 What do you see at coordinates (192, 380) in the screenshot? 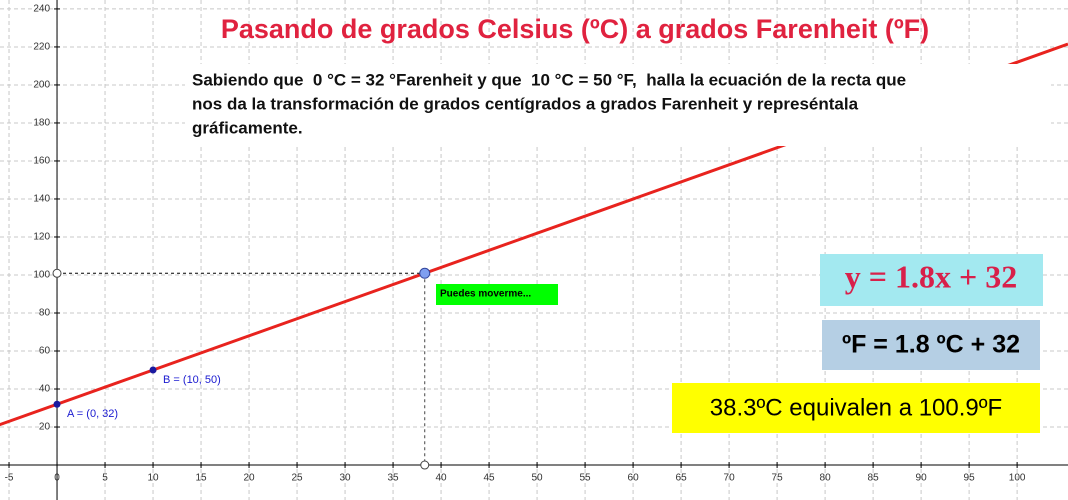
I see `point-label: B = (10, 50)` at bounding box center [192, 380].